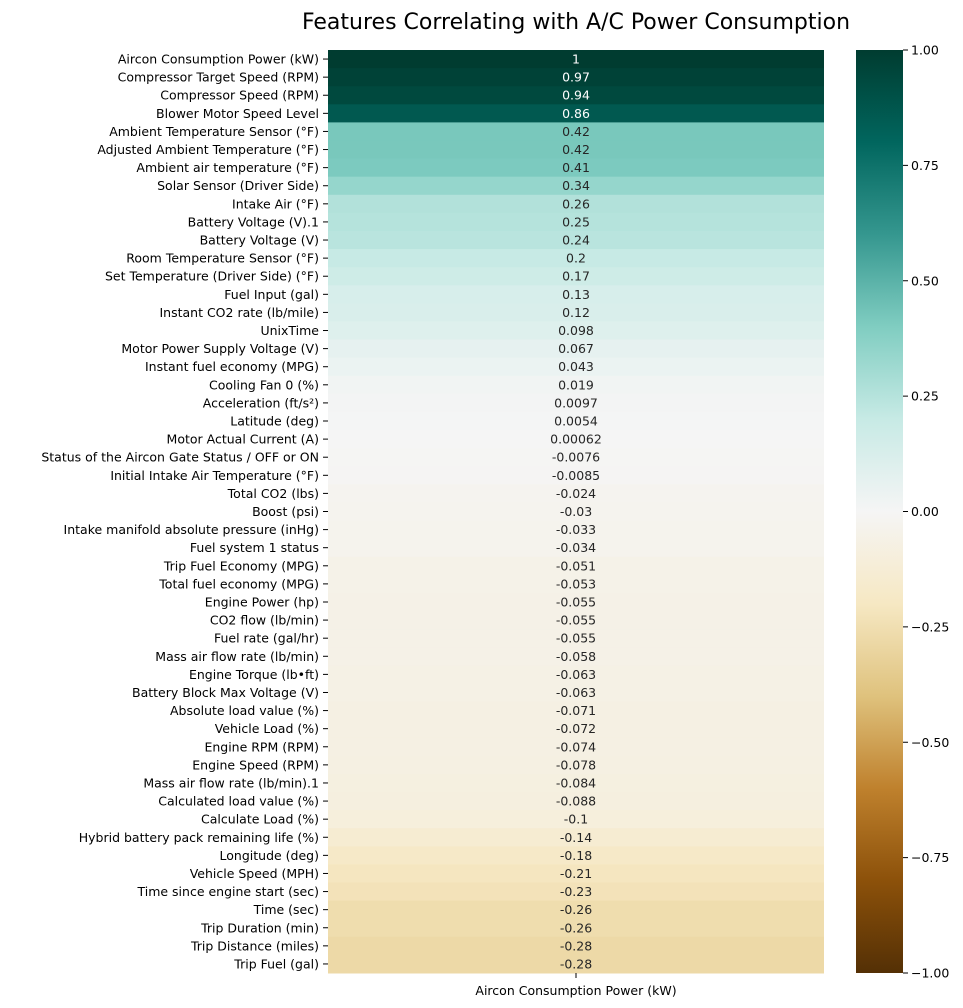 The image size is (963, 1008). I want to click on cell-value-label: 0.17, so click(576, 276).